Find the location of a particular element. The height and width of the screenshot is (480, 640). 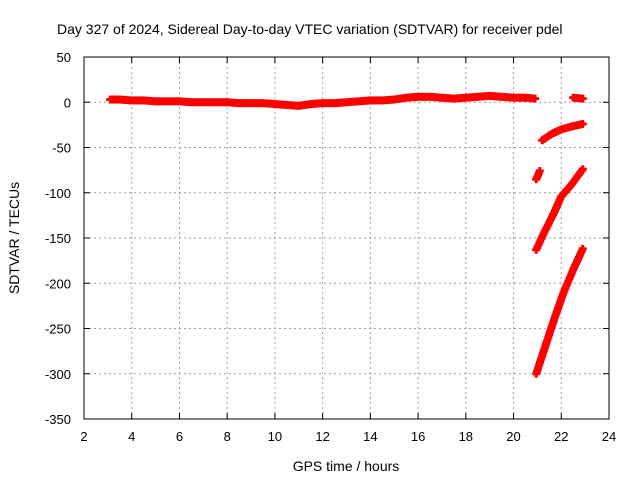

x-tick-label: 14 is located at coordinates (370, 436).